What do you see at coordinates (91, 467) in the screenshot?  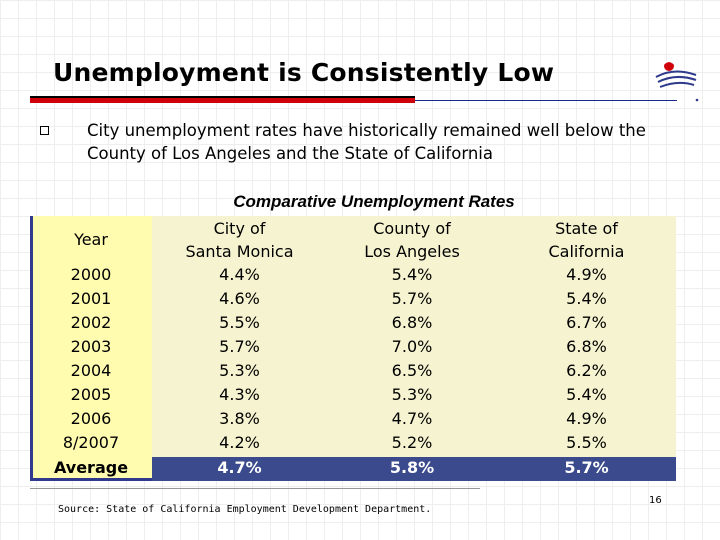 I see `average-label: Average` at bounding box center [91, 467].